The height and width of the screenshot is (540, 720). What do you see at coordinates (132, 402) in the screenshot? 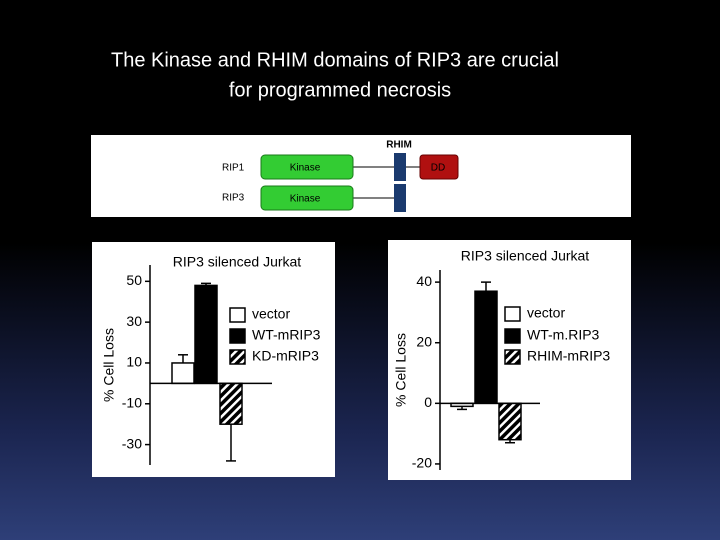
I see `y-tick-label: -10` at bounding box center [132, 402].